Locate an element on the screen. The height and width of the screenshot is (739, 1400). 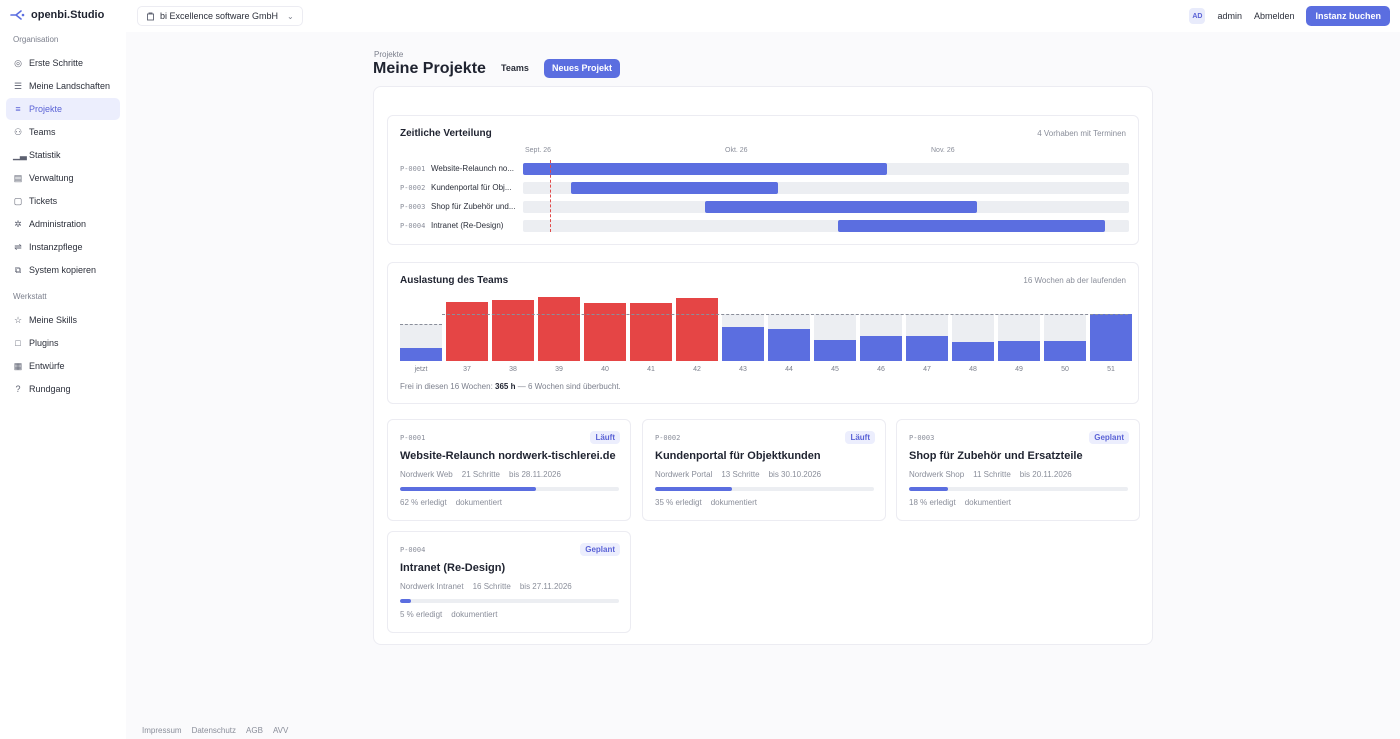
sidebar-item-tickets: ▢ Tickets is located at coordinates (63, 201).